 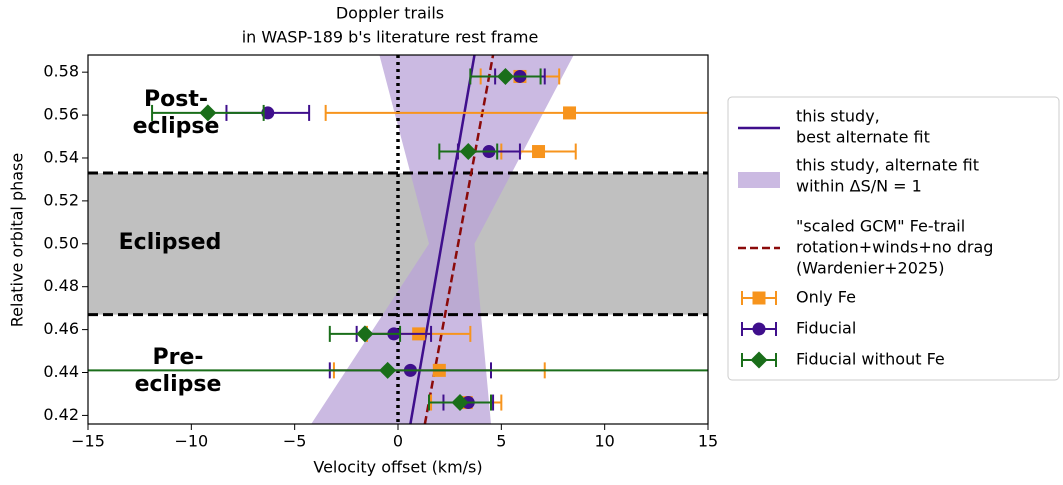 What do you see at coordinates (61, 199) in the screenshot?
I see `y-tick-label: 0.52` at bounding box center [61, 199].